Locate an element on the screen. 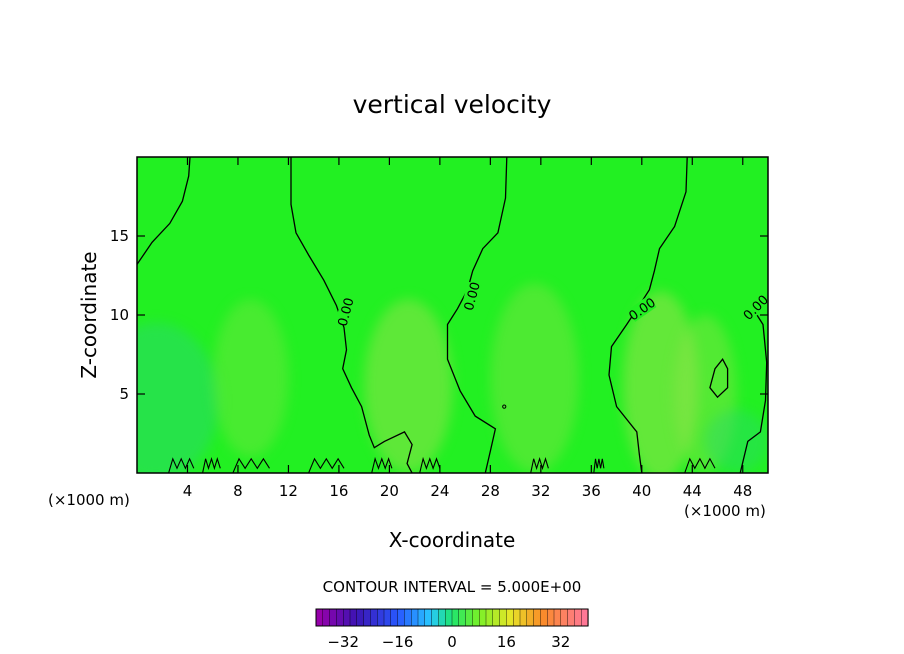  x-tick-label: 16 is located at coordinates (338, 491).